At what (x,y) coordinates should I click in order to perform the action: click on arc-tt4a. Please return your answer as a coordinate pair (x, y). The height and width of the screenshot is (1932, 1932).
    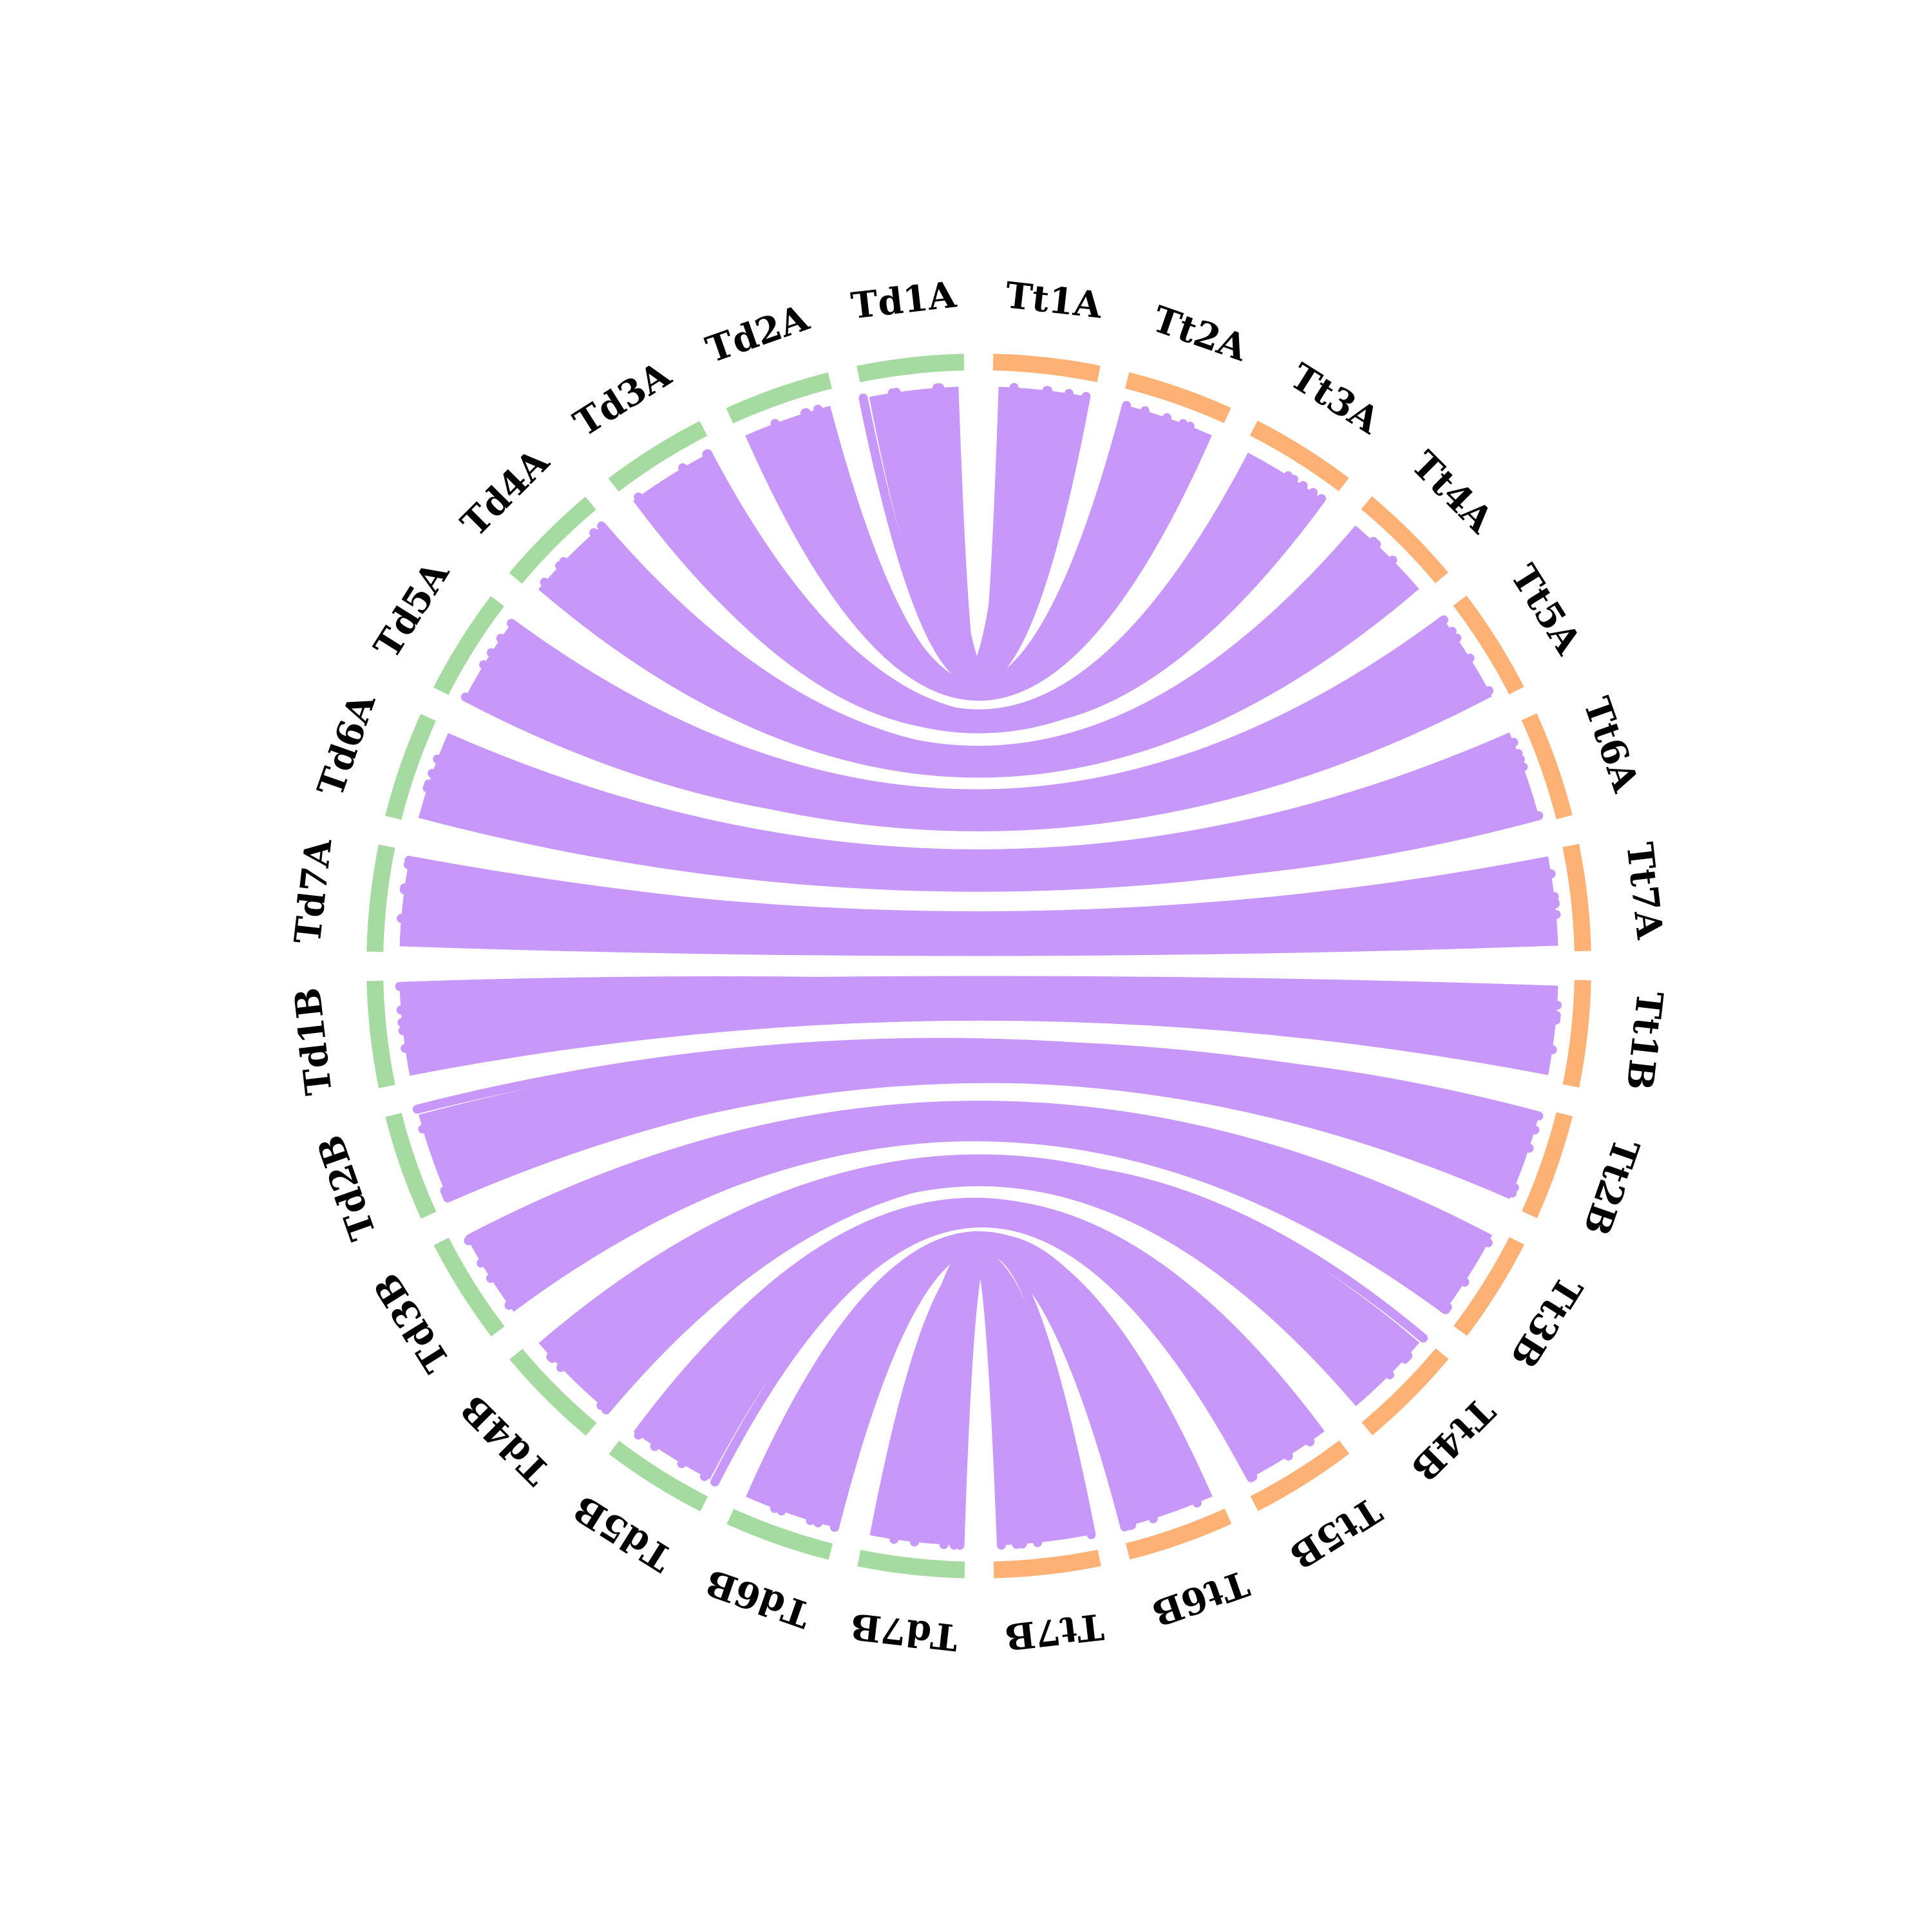
    Looking at the image, I should click on (1405, 539).